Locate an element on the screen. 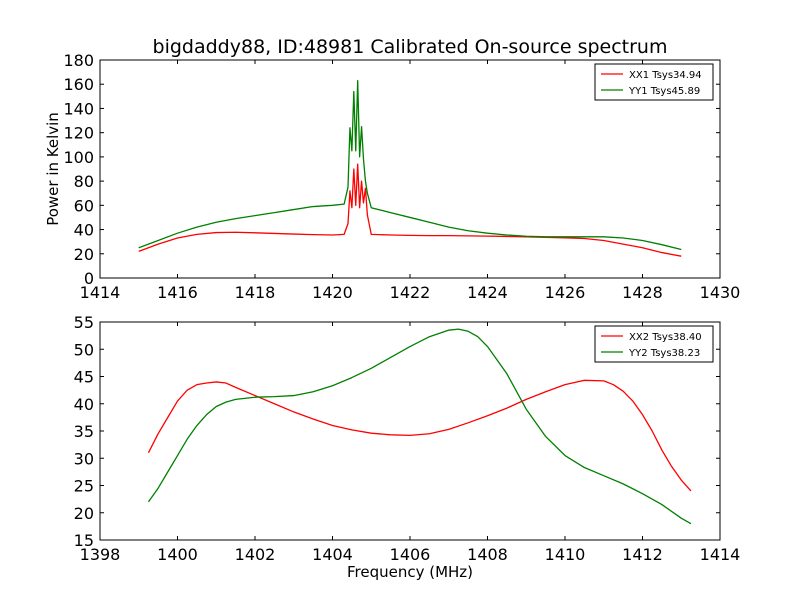  bottom-x-tick-label: 1404 is located at coordinates (332, 554).